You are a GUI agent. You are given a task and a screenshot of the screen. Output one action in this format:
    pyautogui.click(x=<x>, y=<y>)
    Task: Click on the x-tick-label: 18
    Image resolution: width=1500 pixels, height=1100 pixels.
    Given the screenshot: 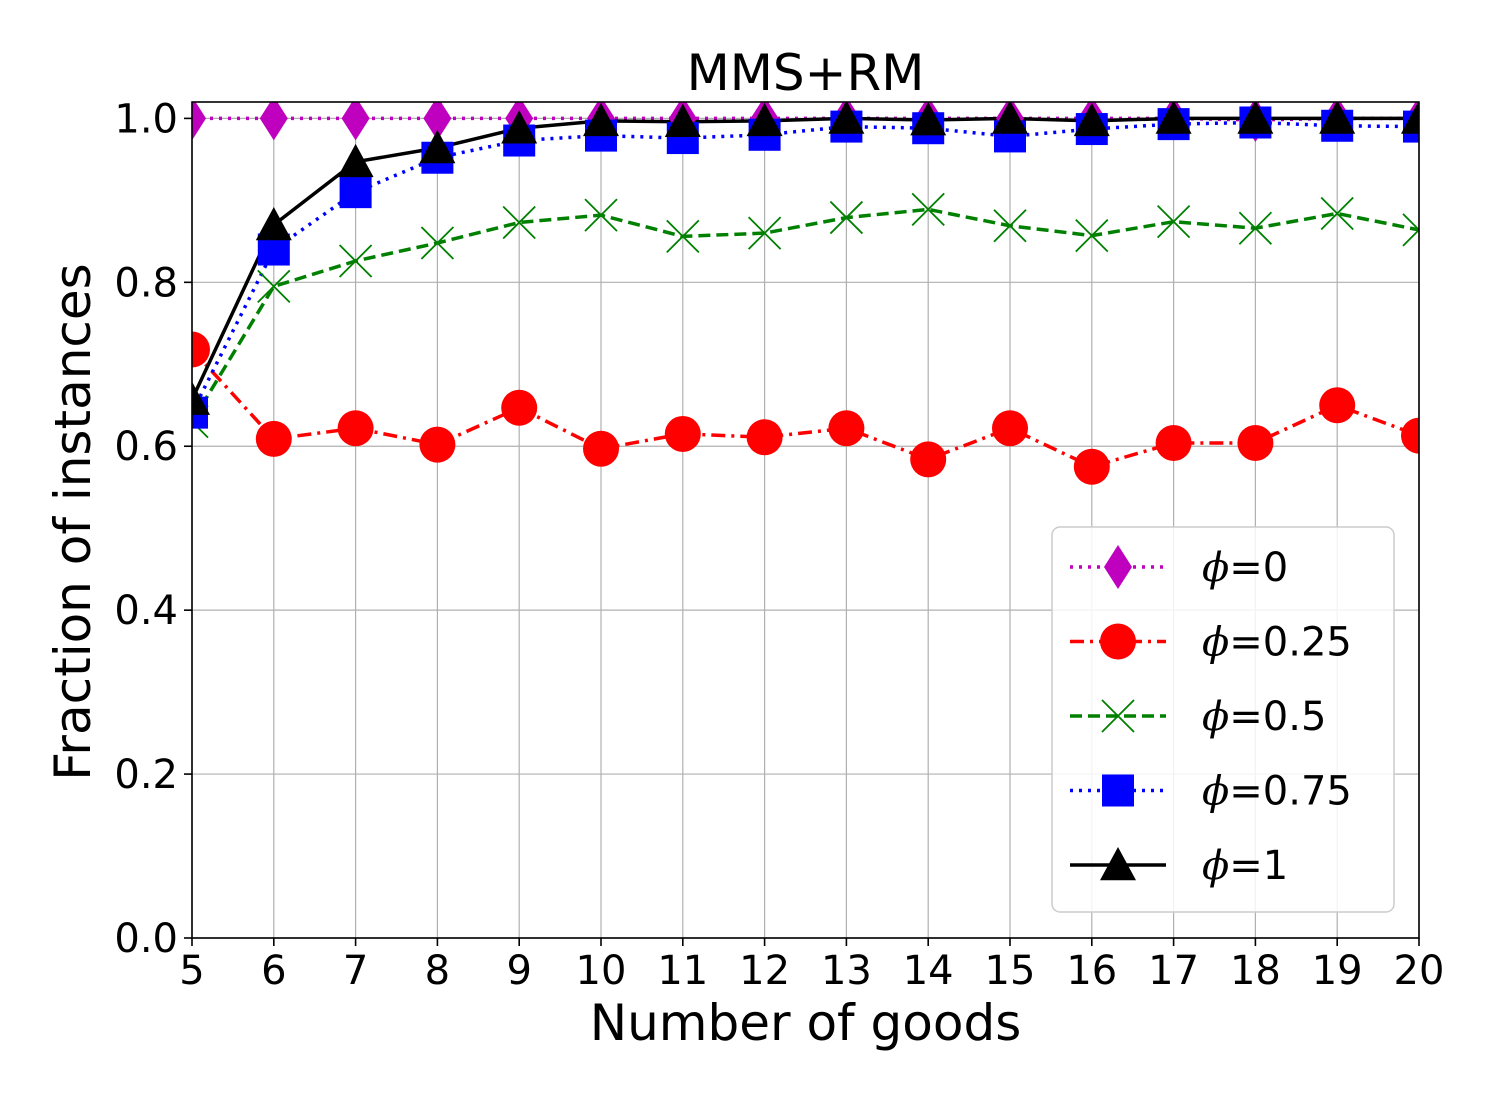 What is the action you would take?
    pyautogui.click(x=1255, y=971)
    